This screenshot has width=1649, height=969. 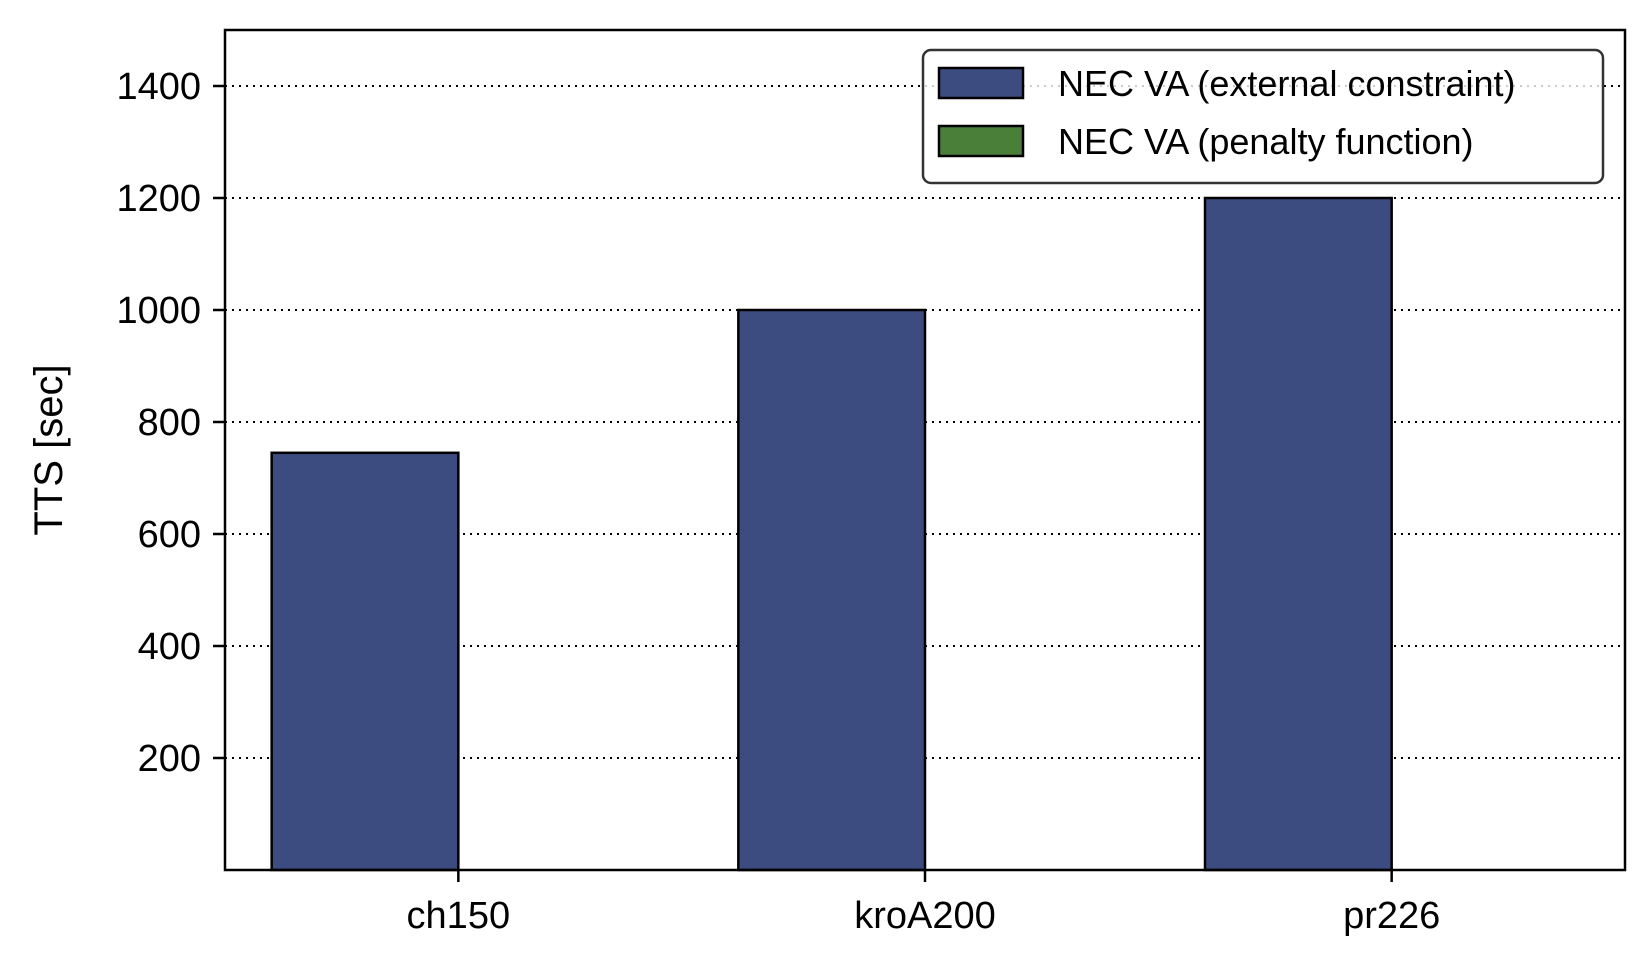 I want to click on y-axis-ticks: 200 400 600 800 1000 1200 1400, so click(x=170, y=423).